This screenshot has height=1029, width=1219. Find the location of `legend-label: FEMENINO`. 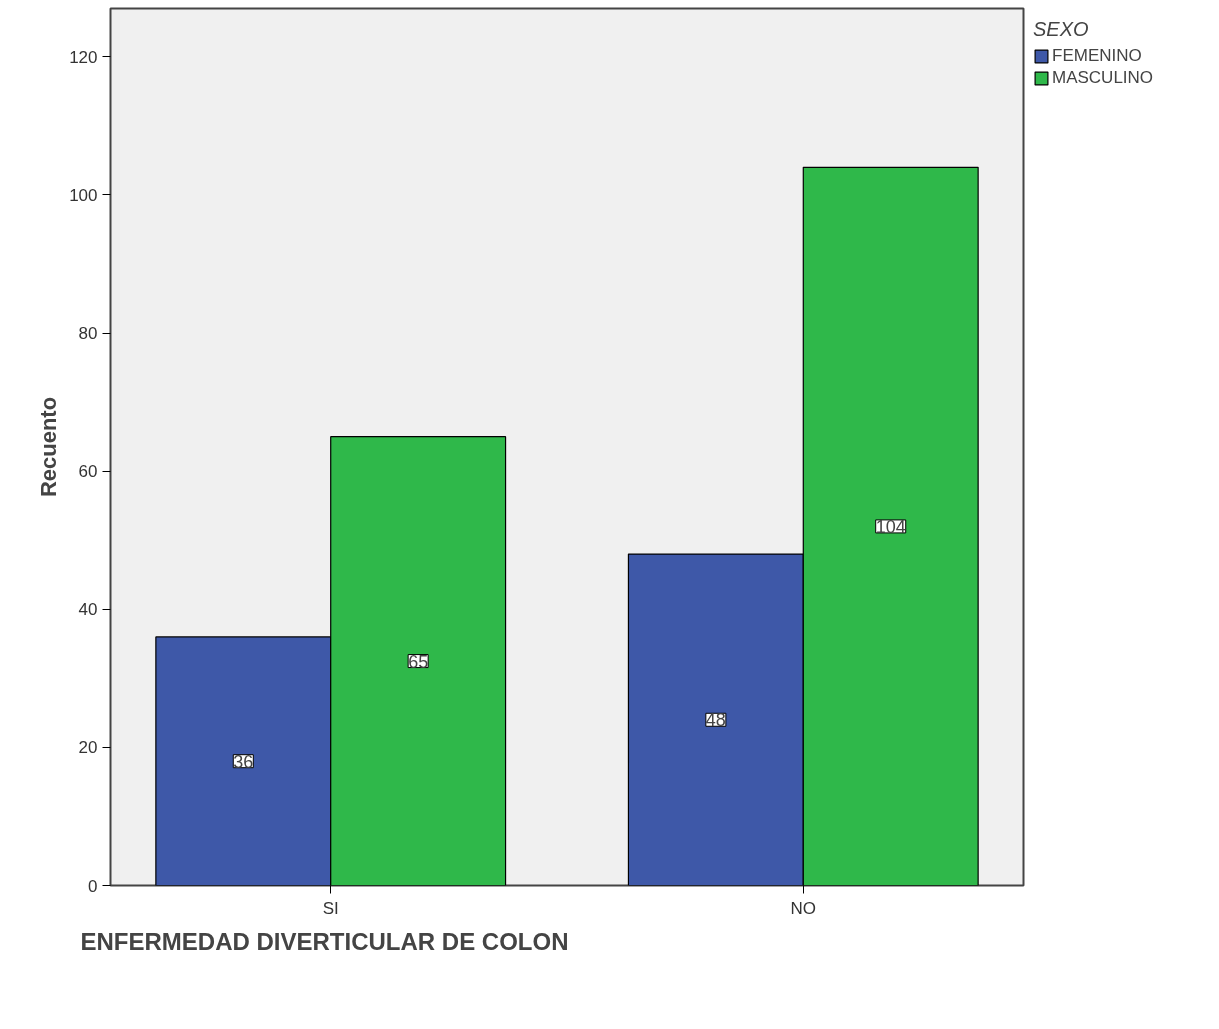

legend-label: FEMENINO is located at coordinates (1097, 56).